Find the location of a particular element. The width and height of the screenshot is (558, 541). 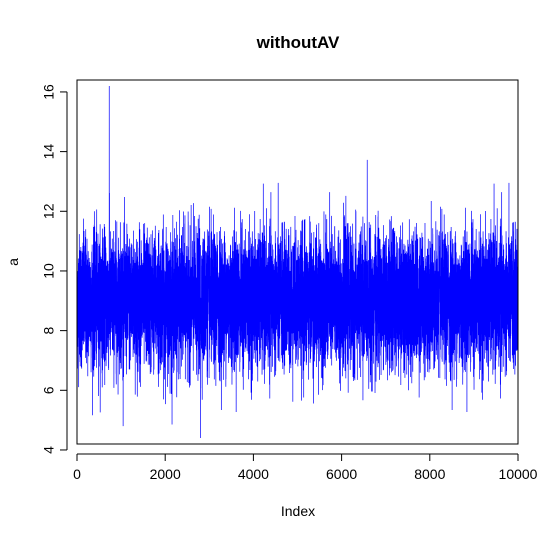

x-tick-label: 10000 is located at coordinates (518, 474).